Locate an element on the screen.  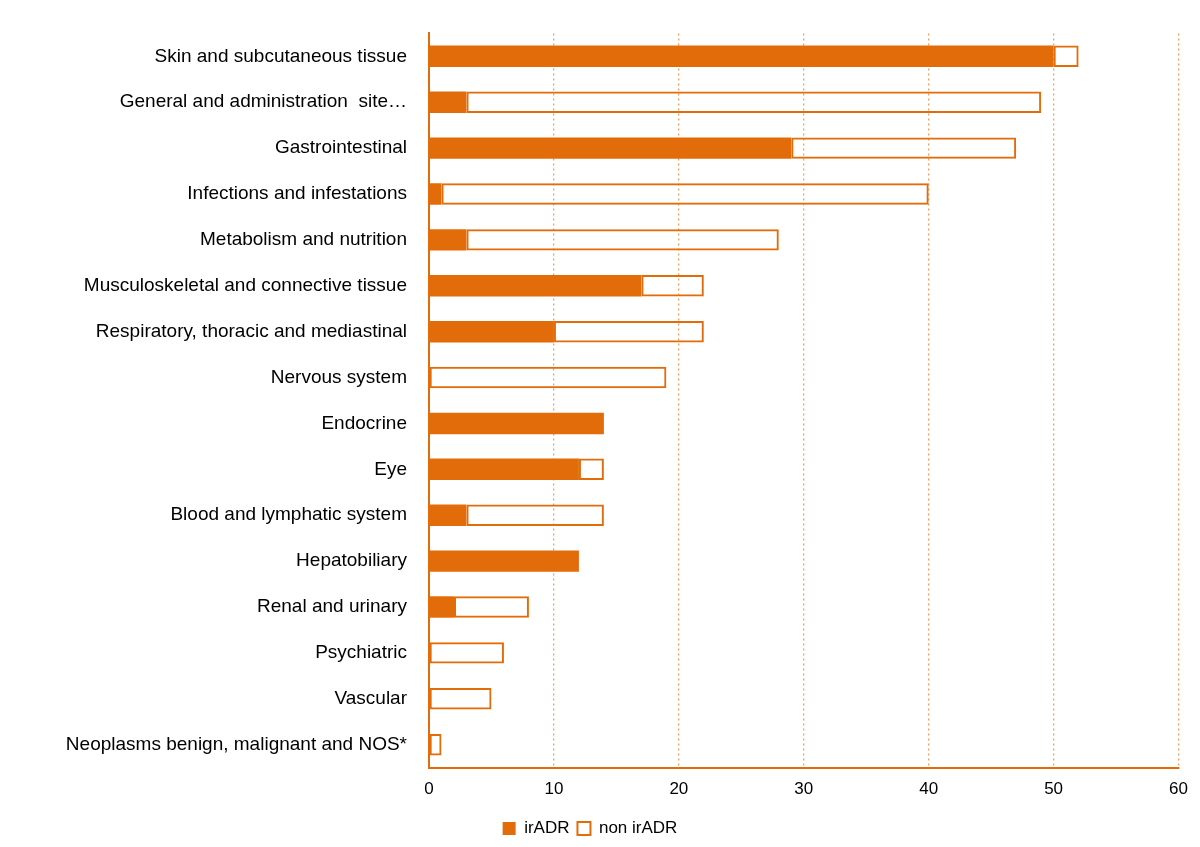
x-tick-label: 30 is located at coordinates (804, 789).